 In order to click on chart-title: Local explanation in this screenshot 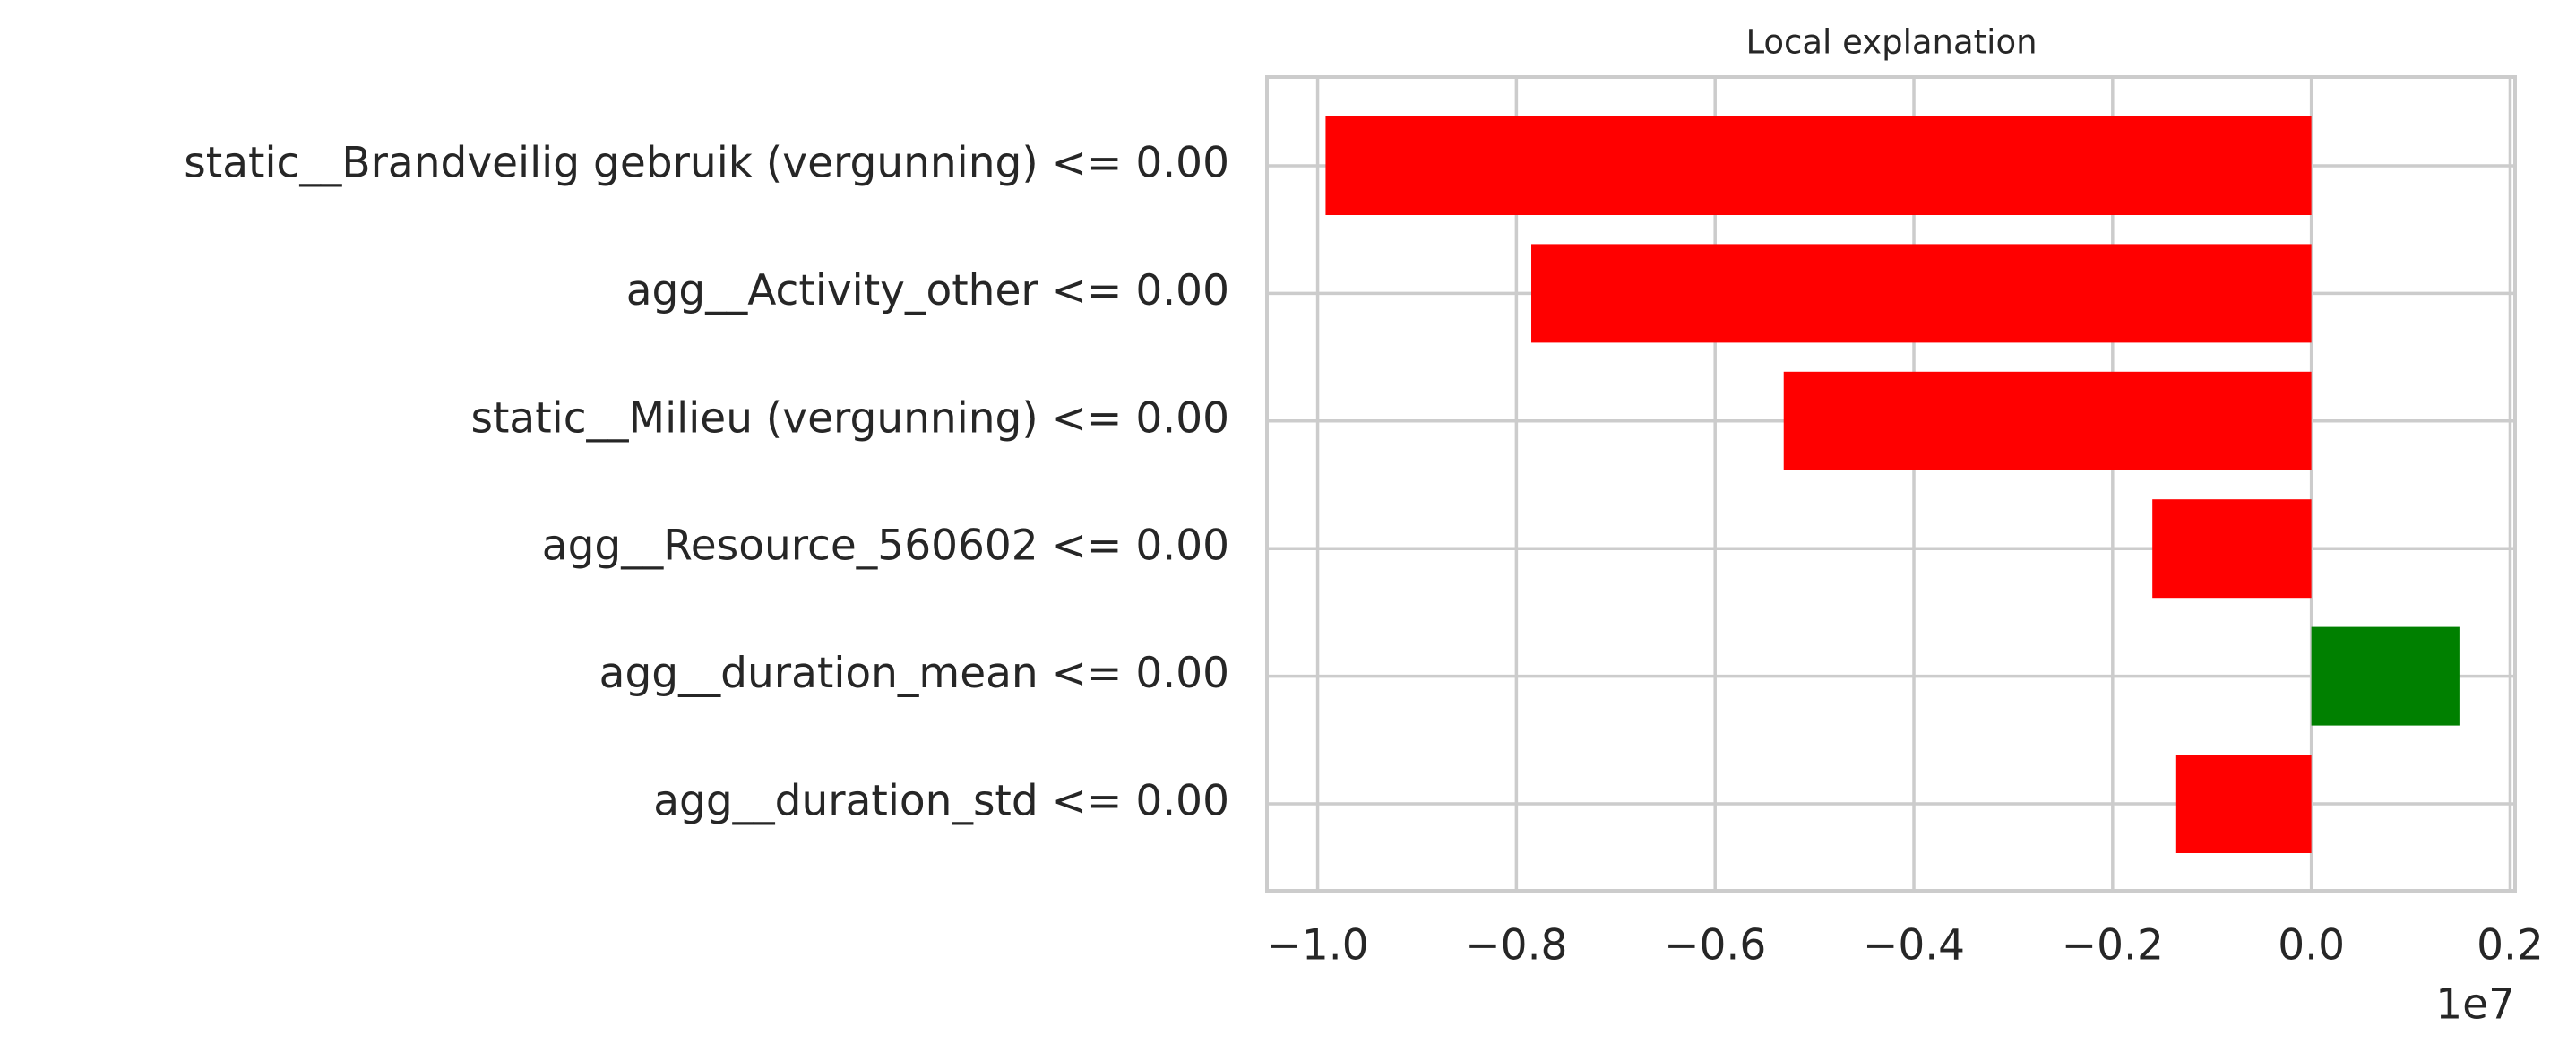, I will do `click(1891, 43)`.